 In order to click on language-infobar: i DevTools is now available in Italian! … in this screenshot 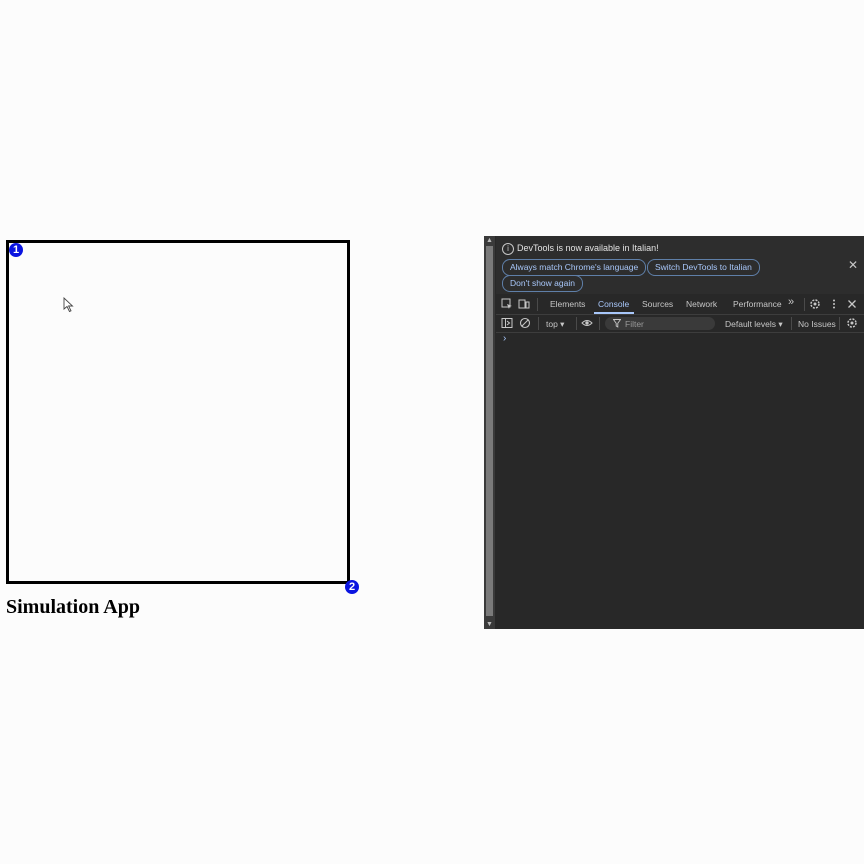, I will do `click(680, 265)`.